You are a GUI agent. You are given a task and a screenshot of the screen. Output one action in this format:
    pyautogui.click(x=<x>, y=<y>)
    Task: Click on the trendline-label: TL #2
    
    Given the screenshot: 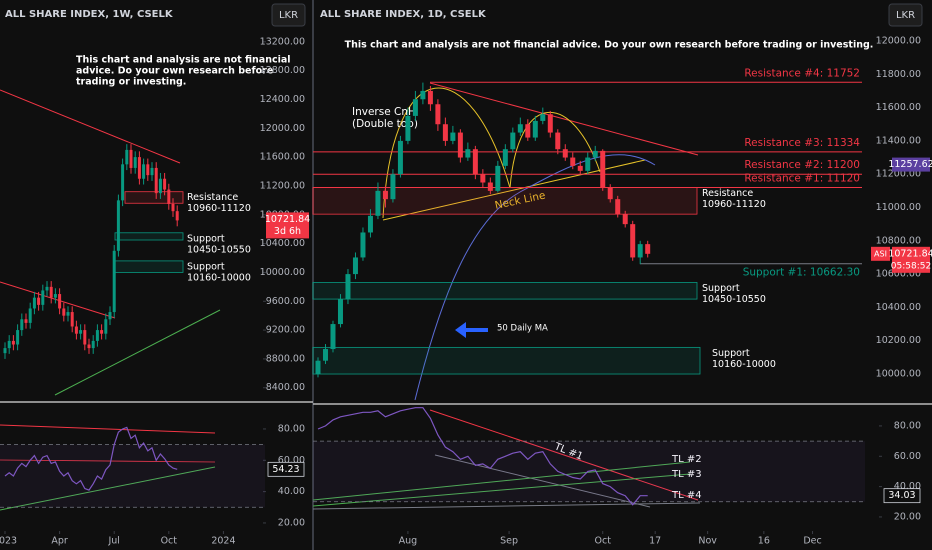 What is the action you would take?
    pyautogui.click(x=686, y=459)
    